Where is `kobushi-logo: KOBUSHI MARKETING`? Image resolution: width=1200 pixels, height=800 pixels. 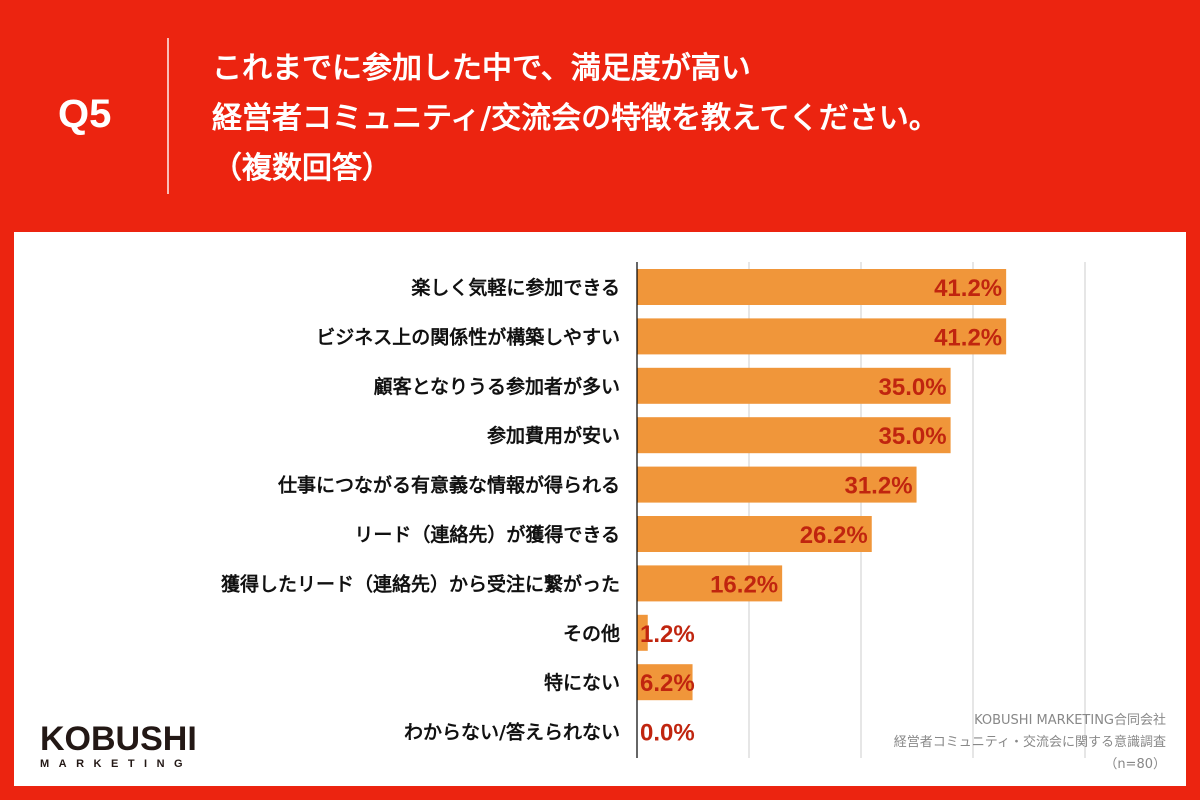 kobushi-logo: KOBUSHI MARKETING is located at coordinates (118, 746).